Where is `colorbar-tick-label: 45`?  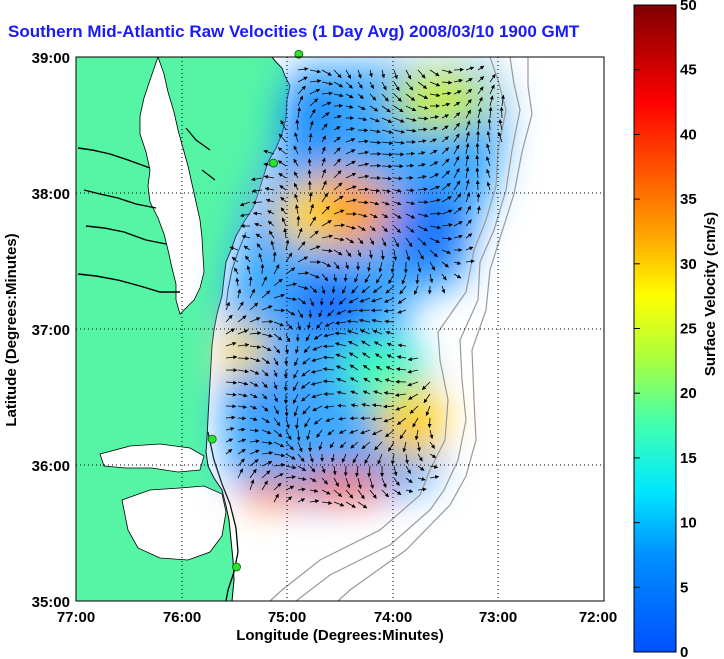
colorbar-tick-label: 45 is located at coordinates (688, 70).